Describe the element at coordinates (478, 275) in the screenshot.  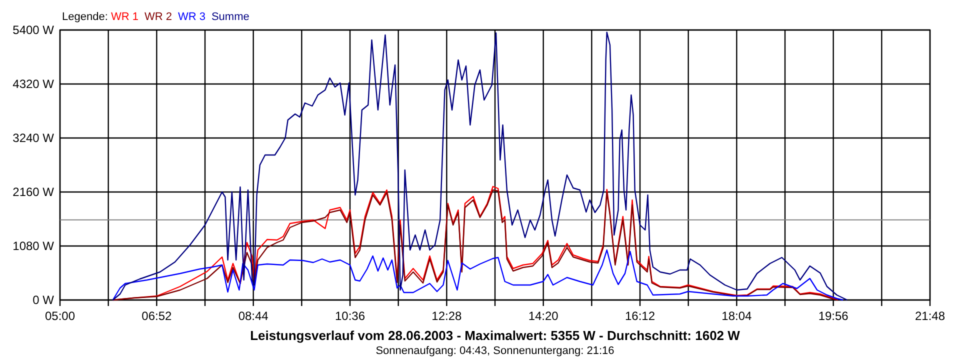
I see `line-series` at that location.